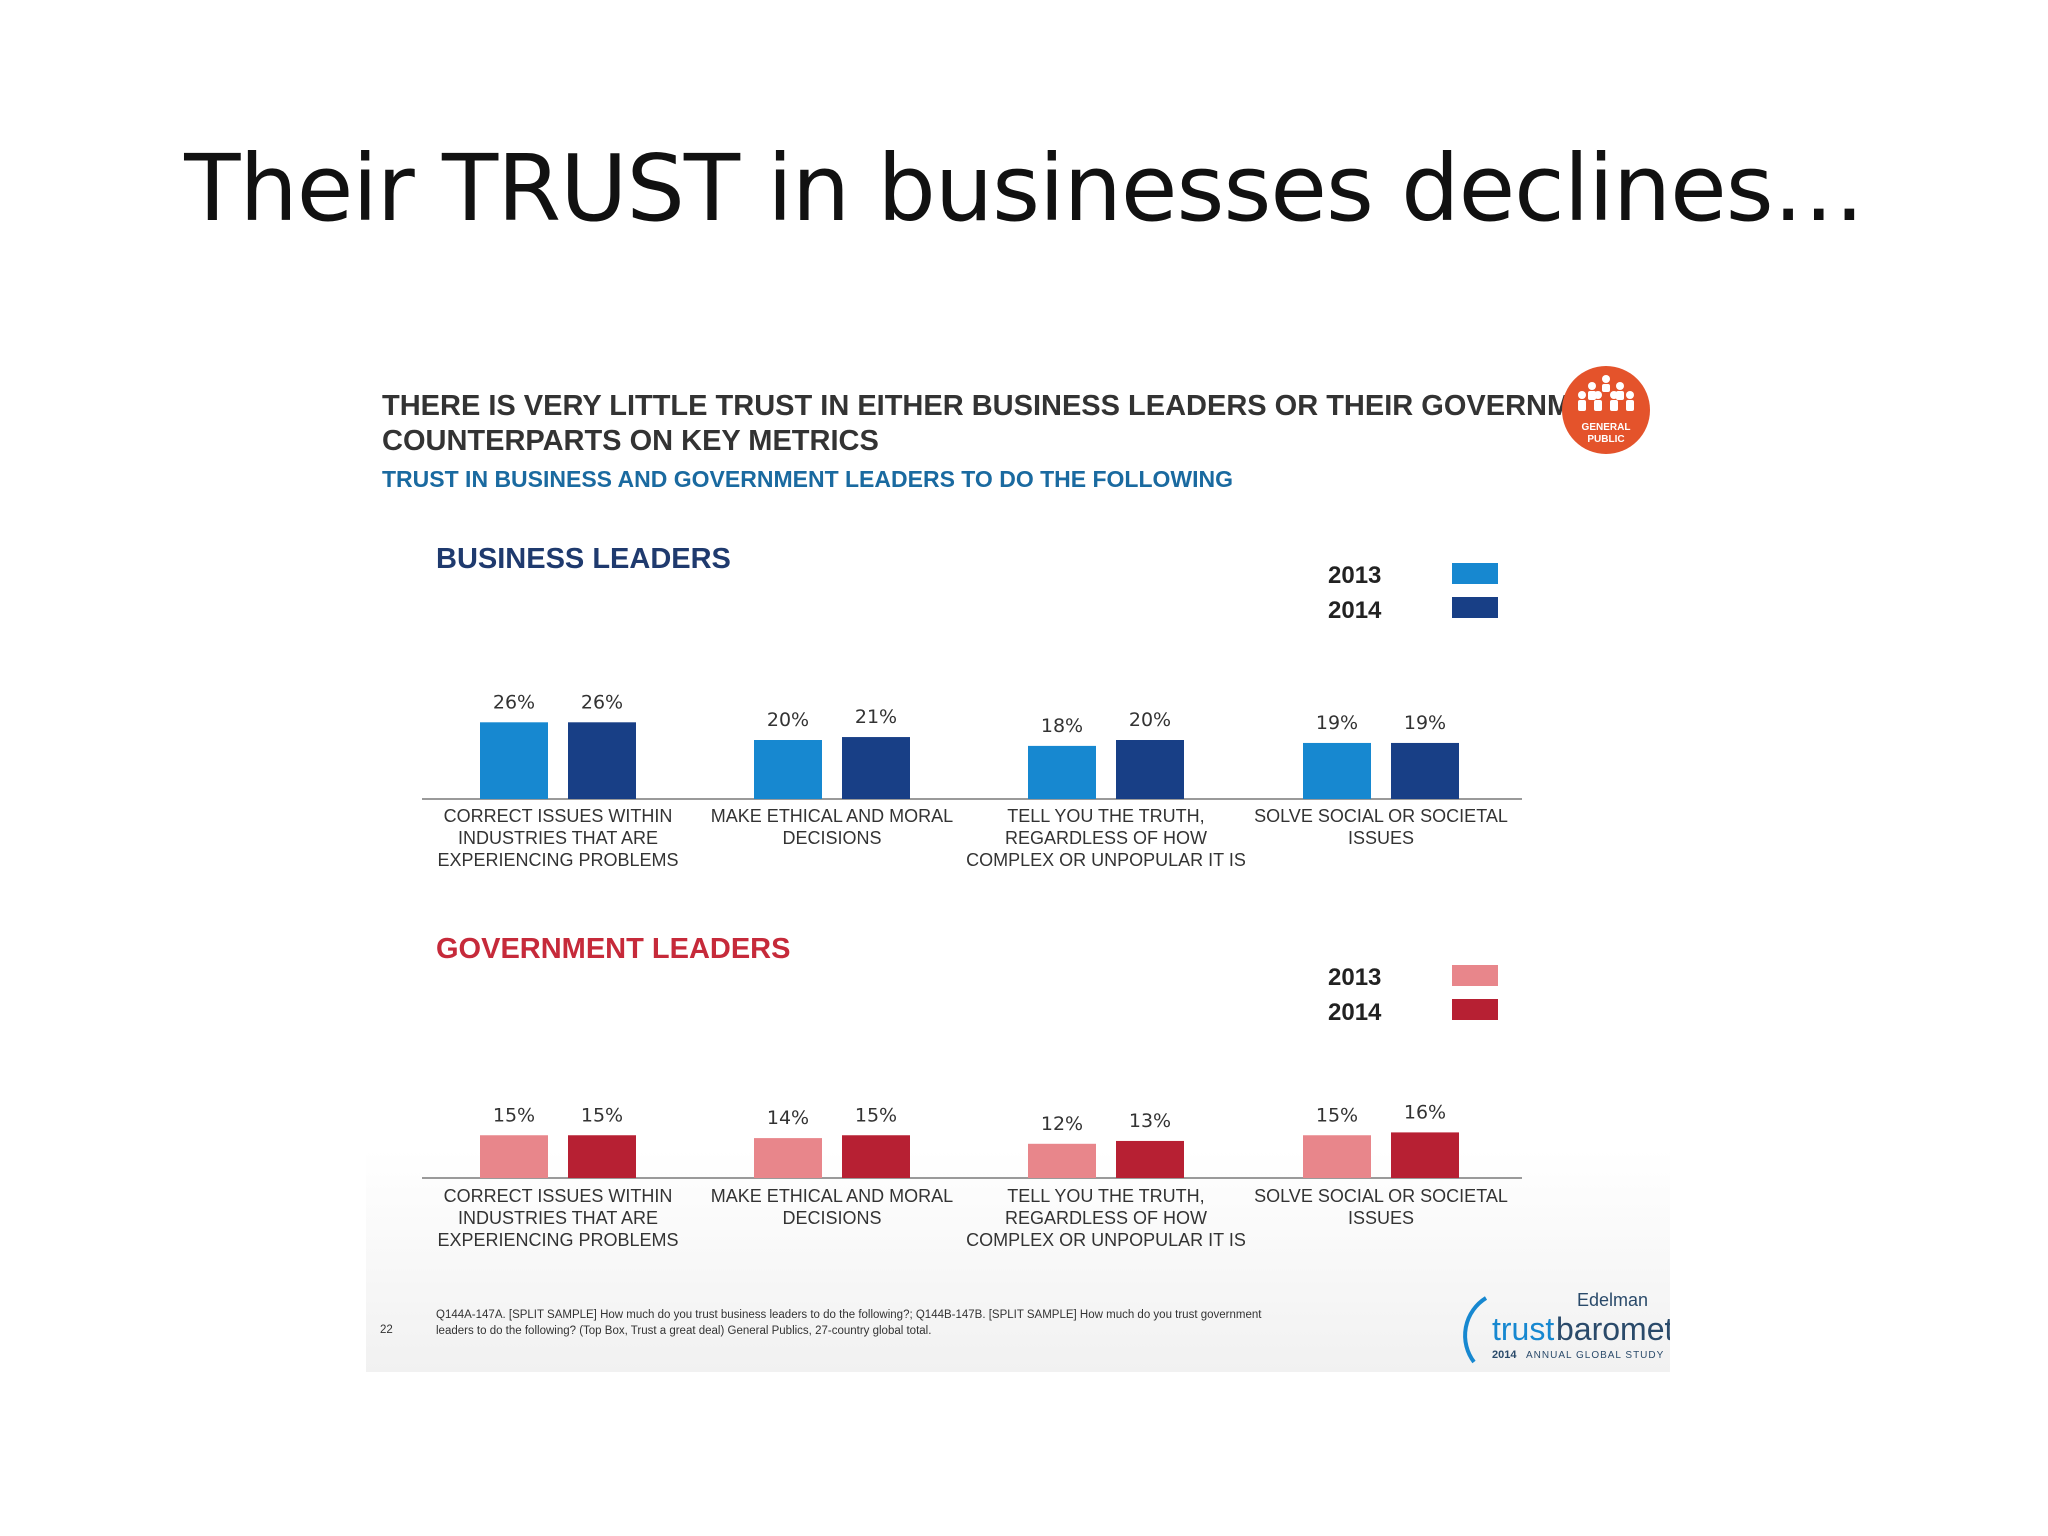 The height and width of the screenshot is (1536, 2048). I want to click on government-category-label-2: REGARDLESS OF HOW, so click(1106, 1218).